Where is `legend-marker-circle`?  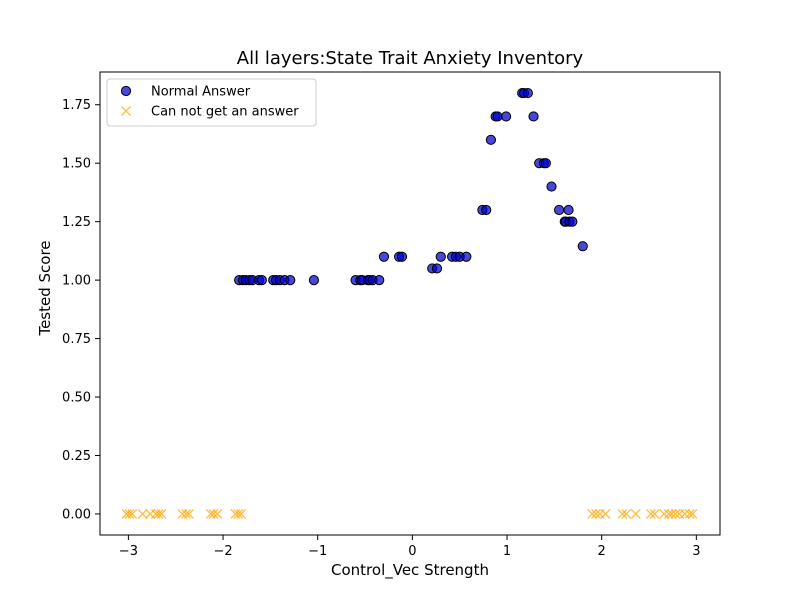
legend-marker-circle is located at coordinates (126, 91).